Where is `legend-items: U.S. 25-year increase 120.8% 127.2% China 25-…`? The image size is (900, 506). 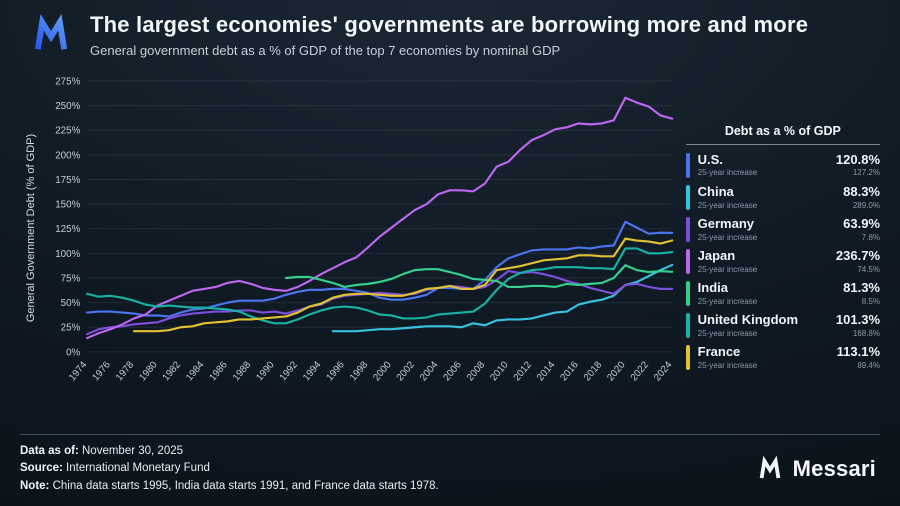 legend-items: U.S. 25-year increase 120.8% 127.2% China 25-… is located at coordinates (782, 261).